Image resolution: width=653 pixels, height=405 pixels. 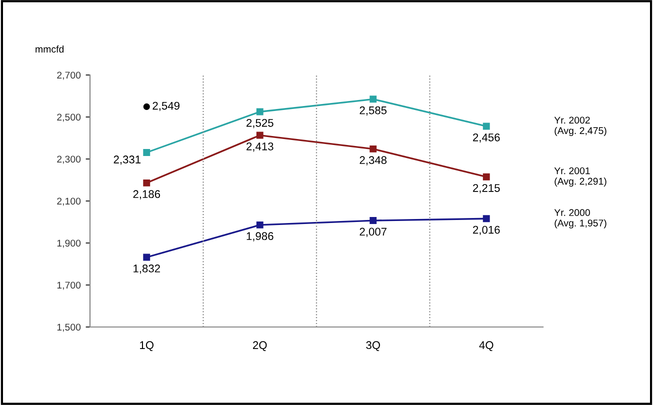 What do you see at coordinates (260, 123) in the screenshot?
I see `data-label: 2,525` at bounding box center [260, 123].